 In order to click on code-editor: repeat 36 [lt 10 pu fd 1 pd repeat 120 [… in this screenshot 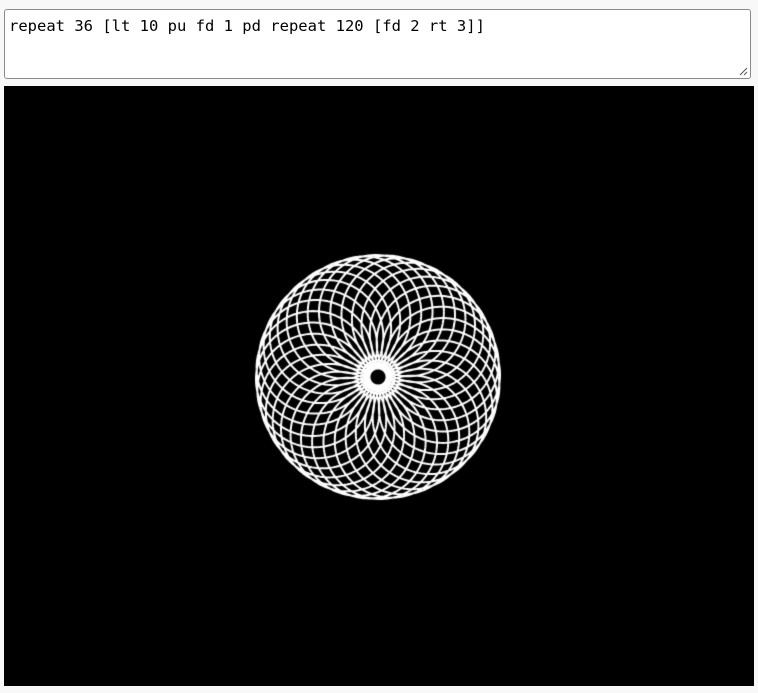, I will do `click(377, 44)`.